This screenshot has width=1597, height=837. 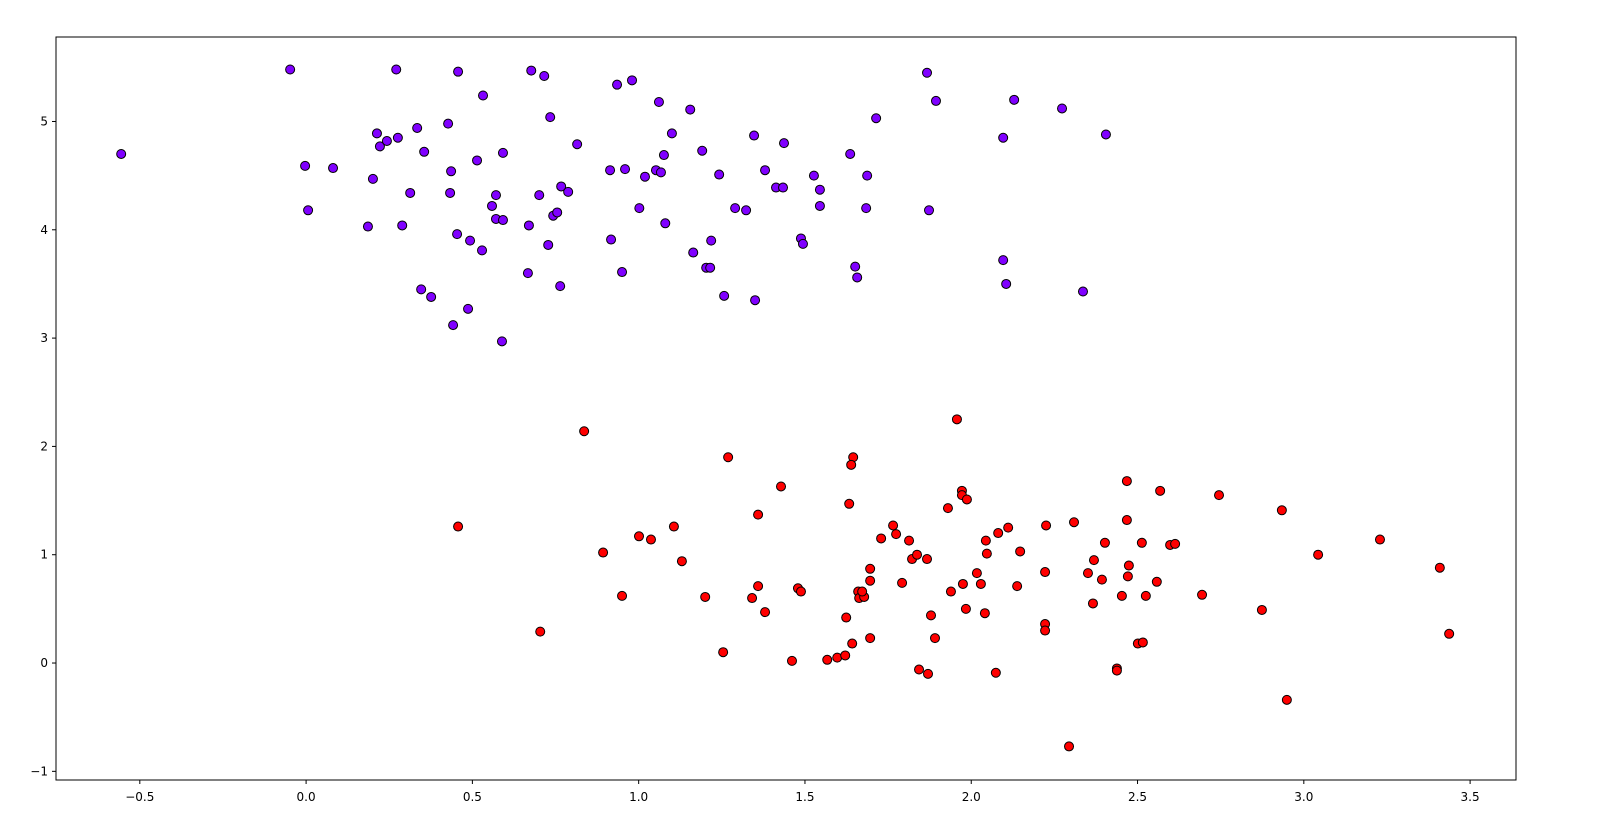 What do you see at coordinates (971, 797) in the screenshot?
I see `x-tick-label: 2.0` at bounding box center [971, 797].